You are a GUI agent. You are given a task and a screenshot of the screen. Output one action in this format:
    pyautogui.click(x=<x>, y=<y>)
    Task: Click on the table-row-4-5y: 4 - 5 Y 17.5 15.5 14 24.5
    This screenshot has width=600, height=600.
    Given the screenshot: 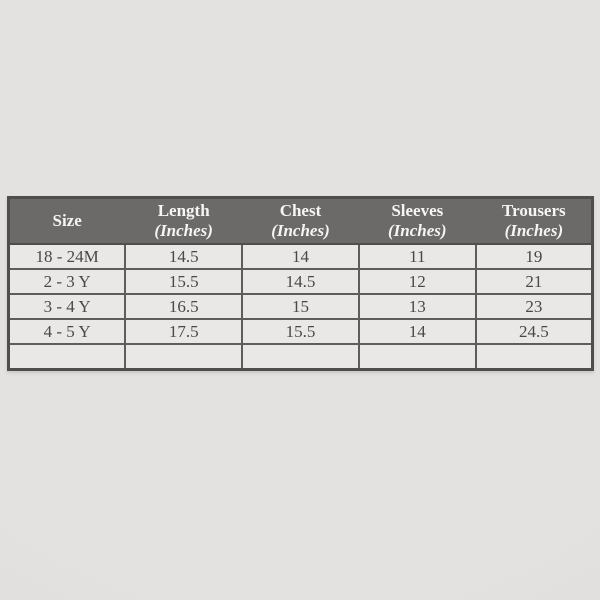 What is the action you would take?
    pyautogui.click(x=300, y=331)
    